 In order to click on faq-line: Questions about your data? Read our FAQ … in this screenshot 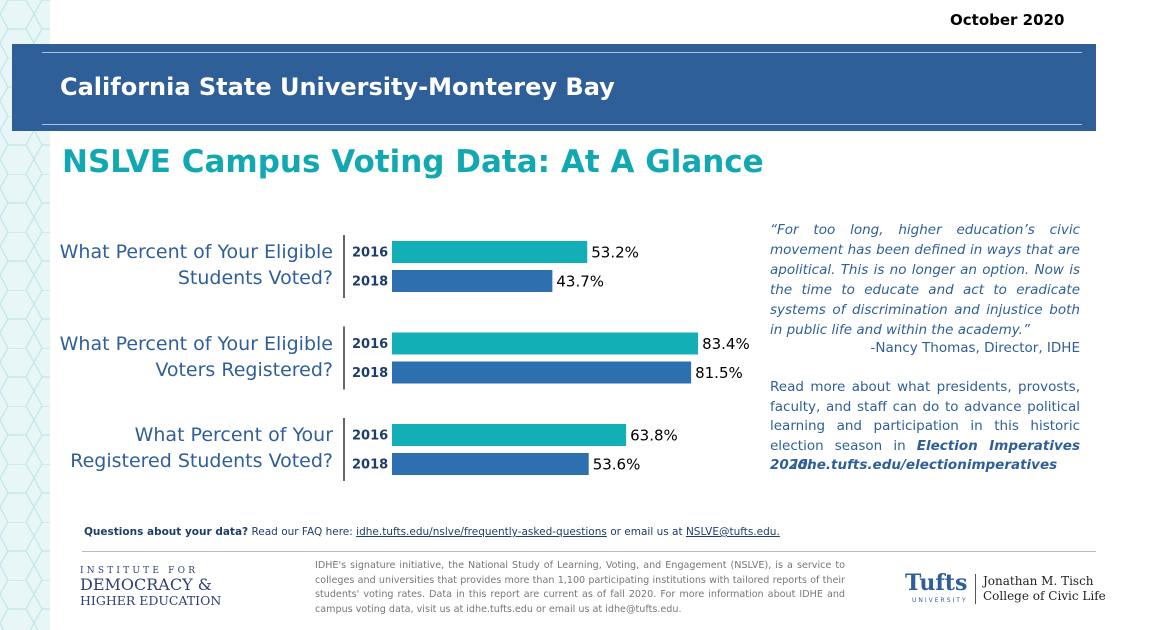, I will do `click(432, 532)`.